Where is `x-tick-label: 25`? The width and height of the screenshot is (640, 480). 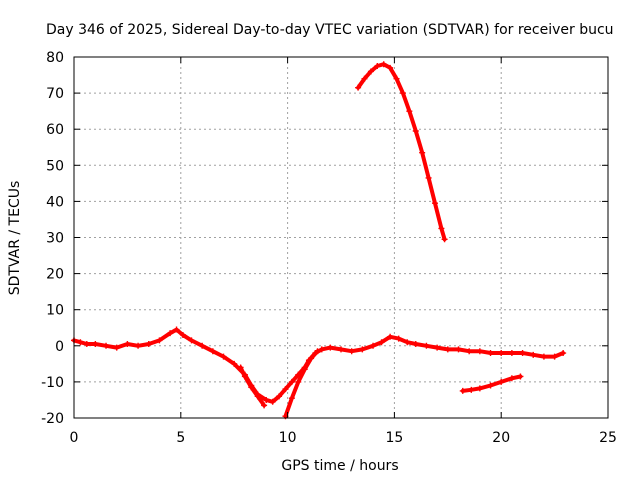 x-tick-label: 25 is located at coordinates (608, 438).